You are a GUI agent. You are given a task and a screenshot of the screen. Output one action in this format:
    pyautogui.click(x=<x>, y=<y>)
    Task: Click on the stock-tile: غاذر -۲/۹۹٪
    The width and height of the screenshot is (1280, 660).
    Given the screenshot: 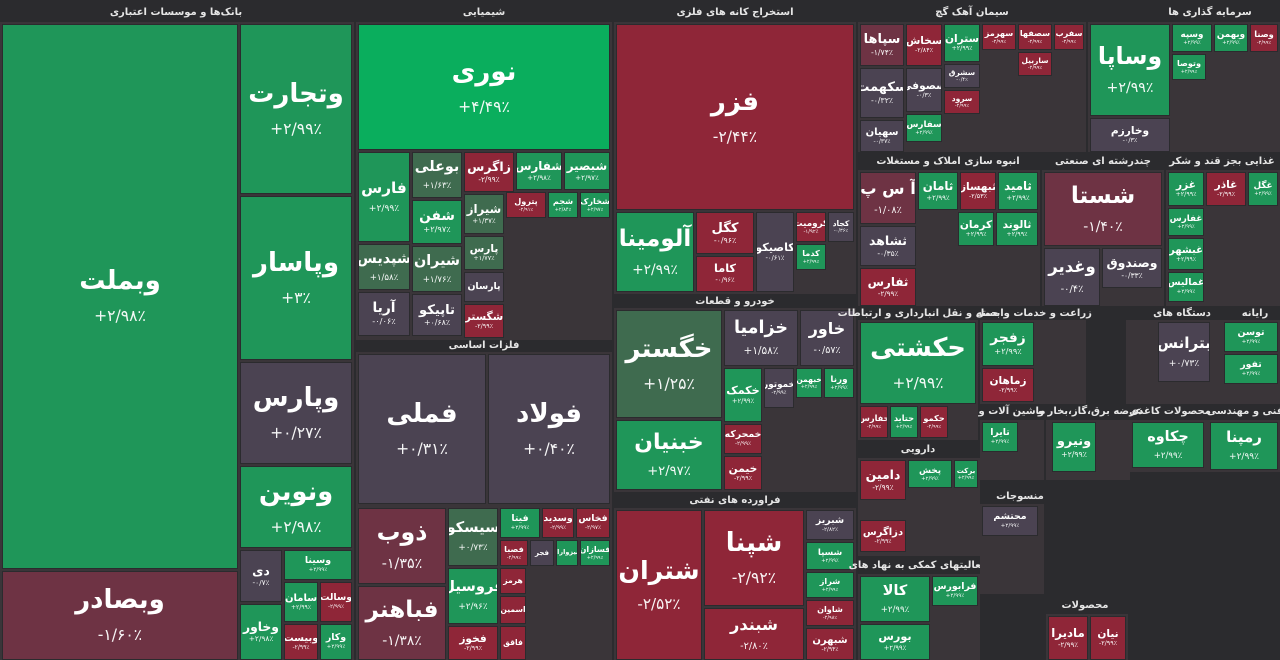 What is the action you would take?
    pyautogui.click(x=1226, y=189)
    